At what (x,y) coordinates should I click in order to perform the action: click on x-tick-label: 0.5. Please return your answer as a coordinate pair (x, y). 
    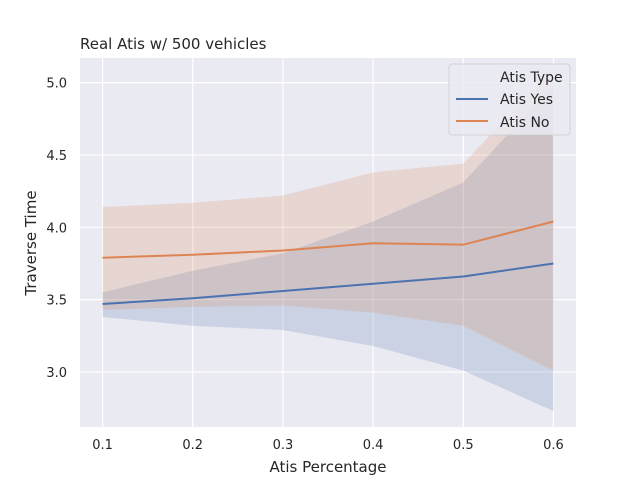
    Looking at the image, I should click on (463, 445).